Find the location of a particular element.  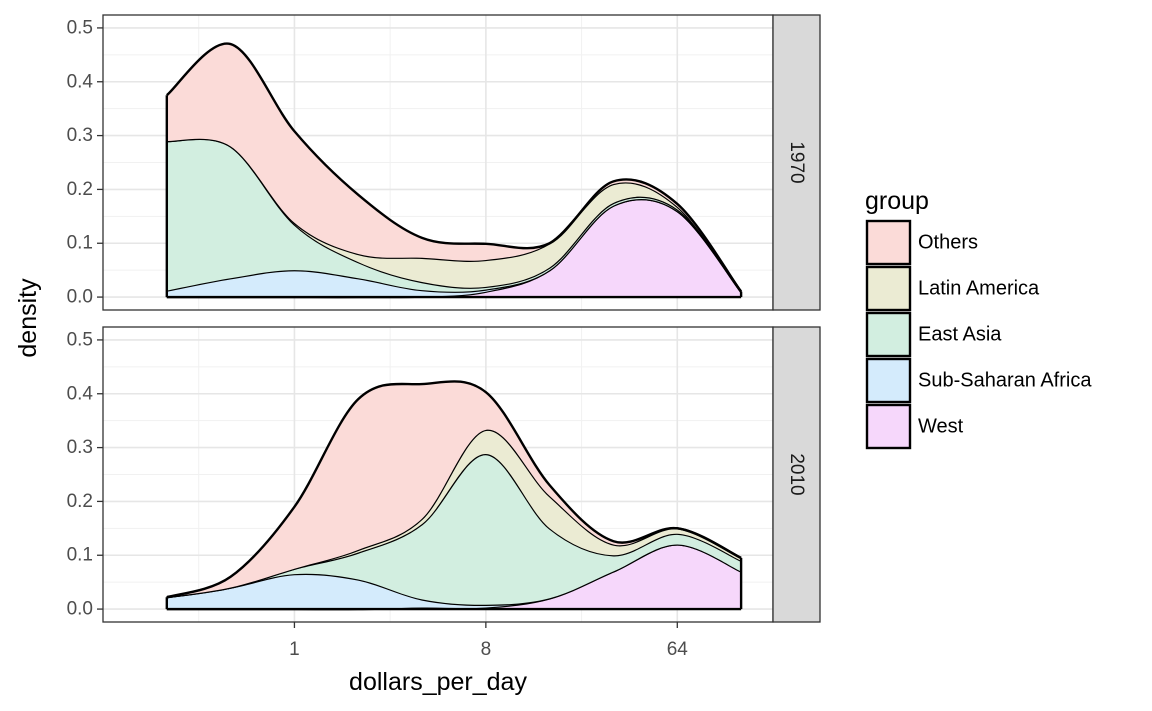

legend-item-latin-america: Latin America is located at coordinates (952, 288).